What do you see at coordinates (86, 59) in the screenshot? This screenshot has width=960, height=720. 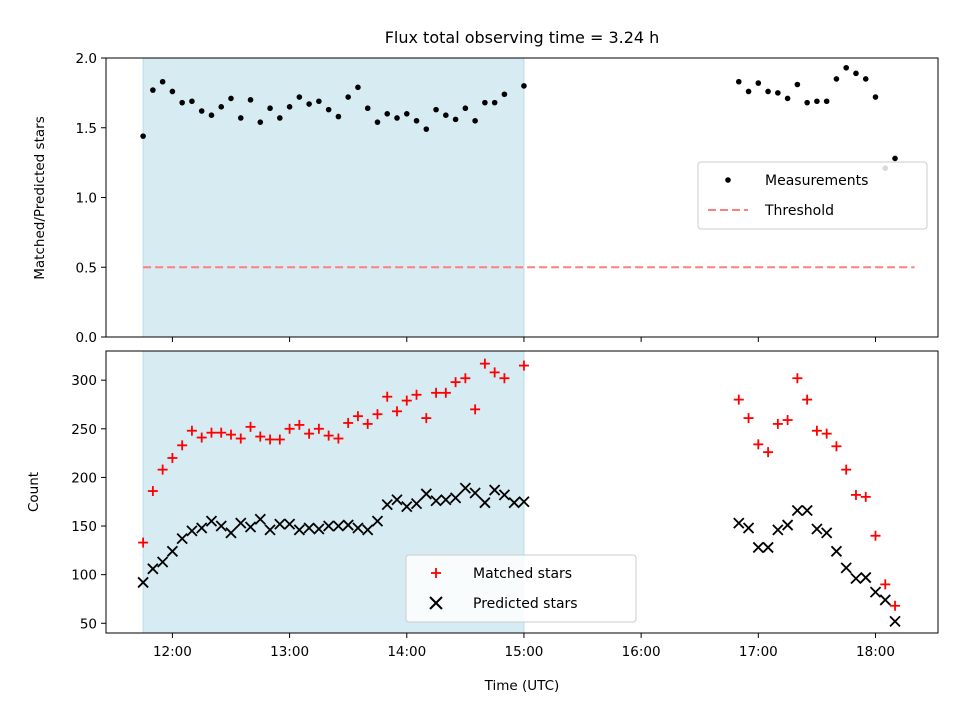 I see `y-tick-label: 2.0` at bounding box center [86, 59].